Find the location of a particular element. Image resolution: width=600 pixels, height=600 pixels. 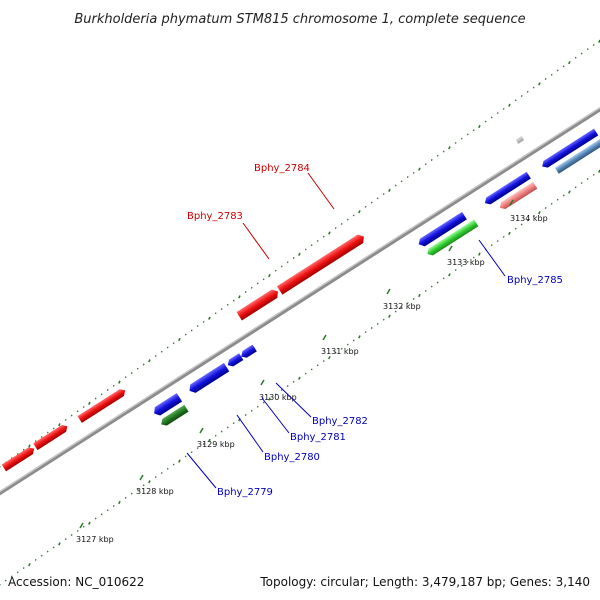

gene-bphy2782 is located at coordinates (248, 352).